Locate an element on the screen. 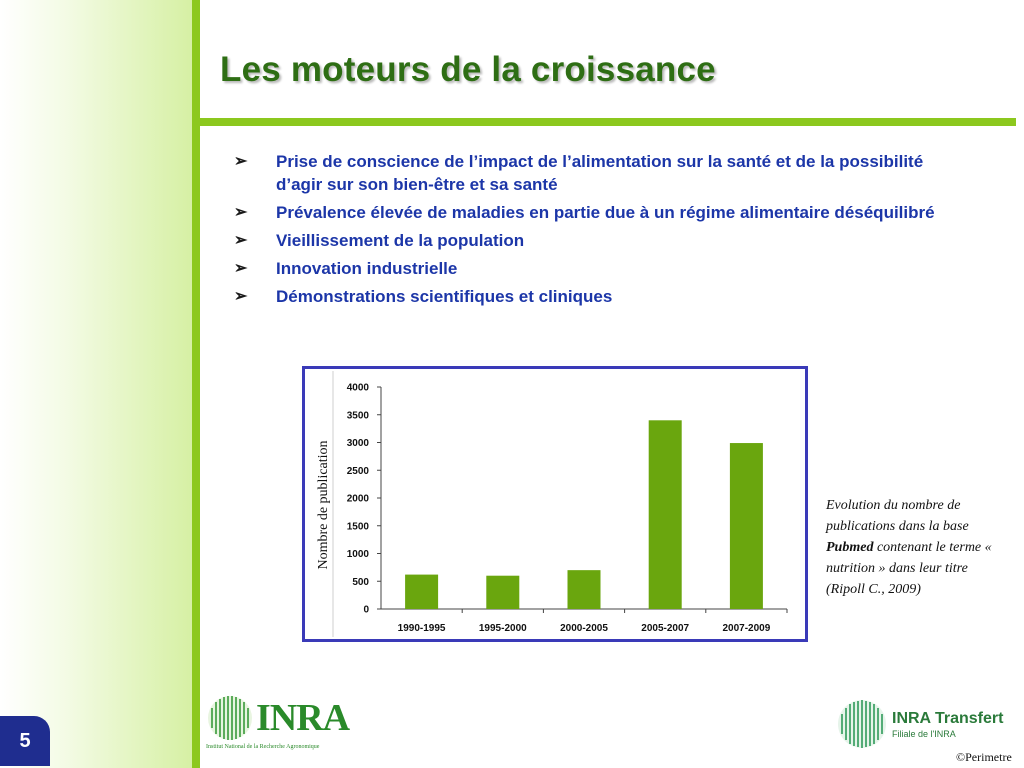 This screenshot has height=768, width=1024. y-tick-label: 0 is located at coordinates (366, 610).